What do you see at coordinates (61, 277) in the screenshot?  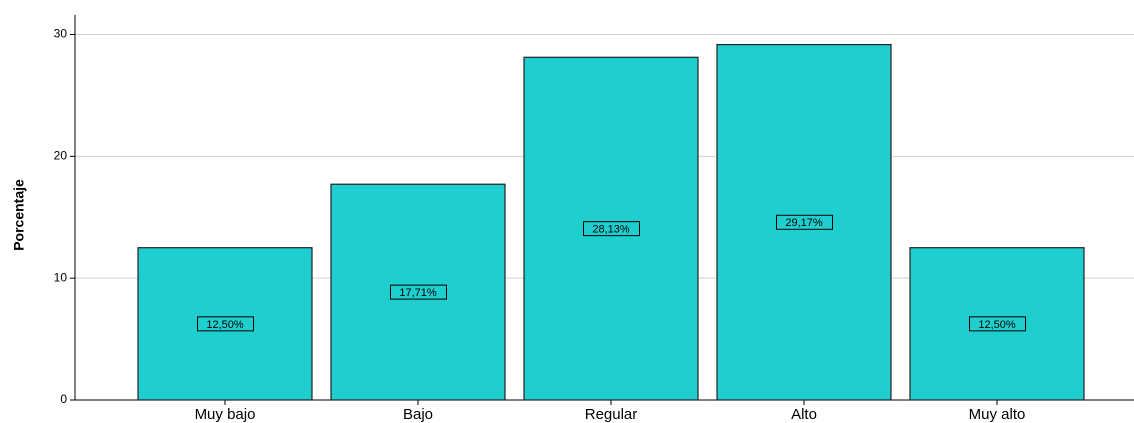 I see `y-tick-label: 10` at bounding box center [61, 277].